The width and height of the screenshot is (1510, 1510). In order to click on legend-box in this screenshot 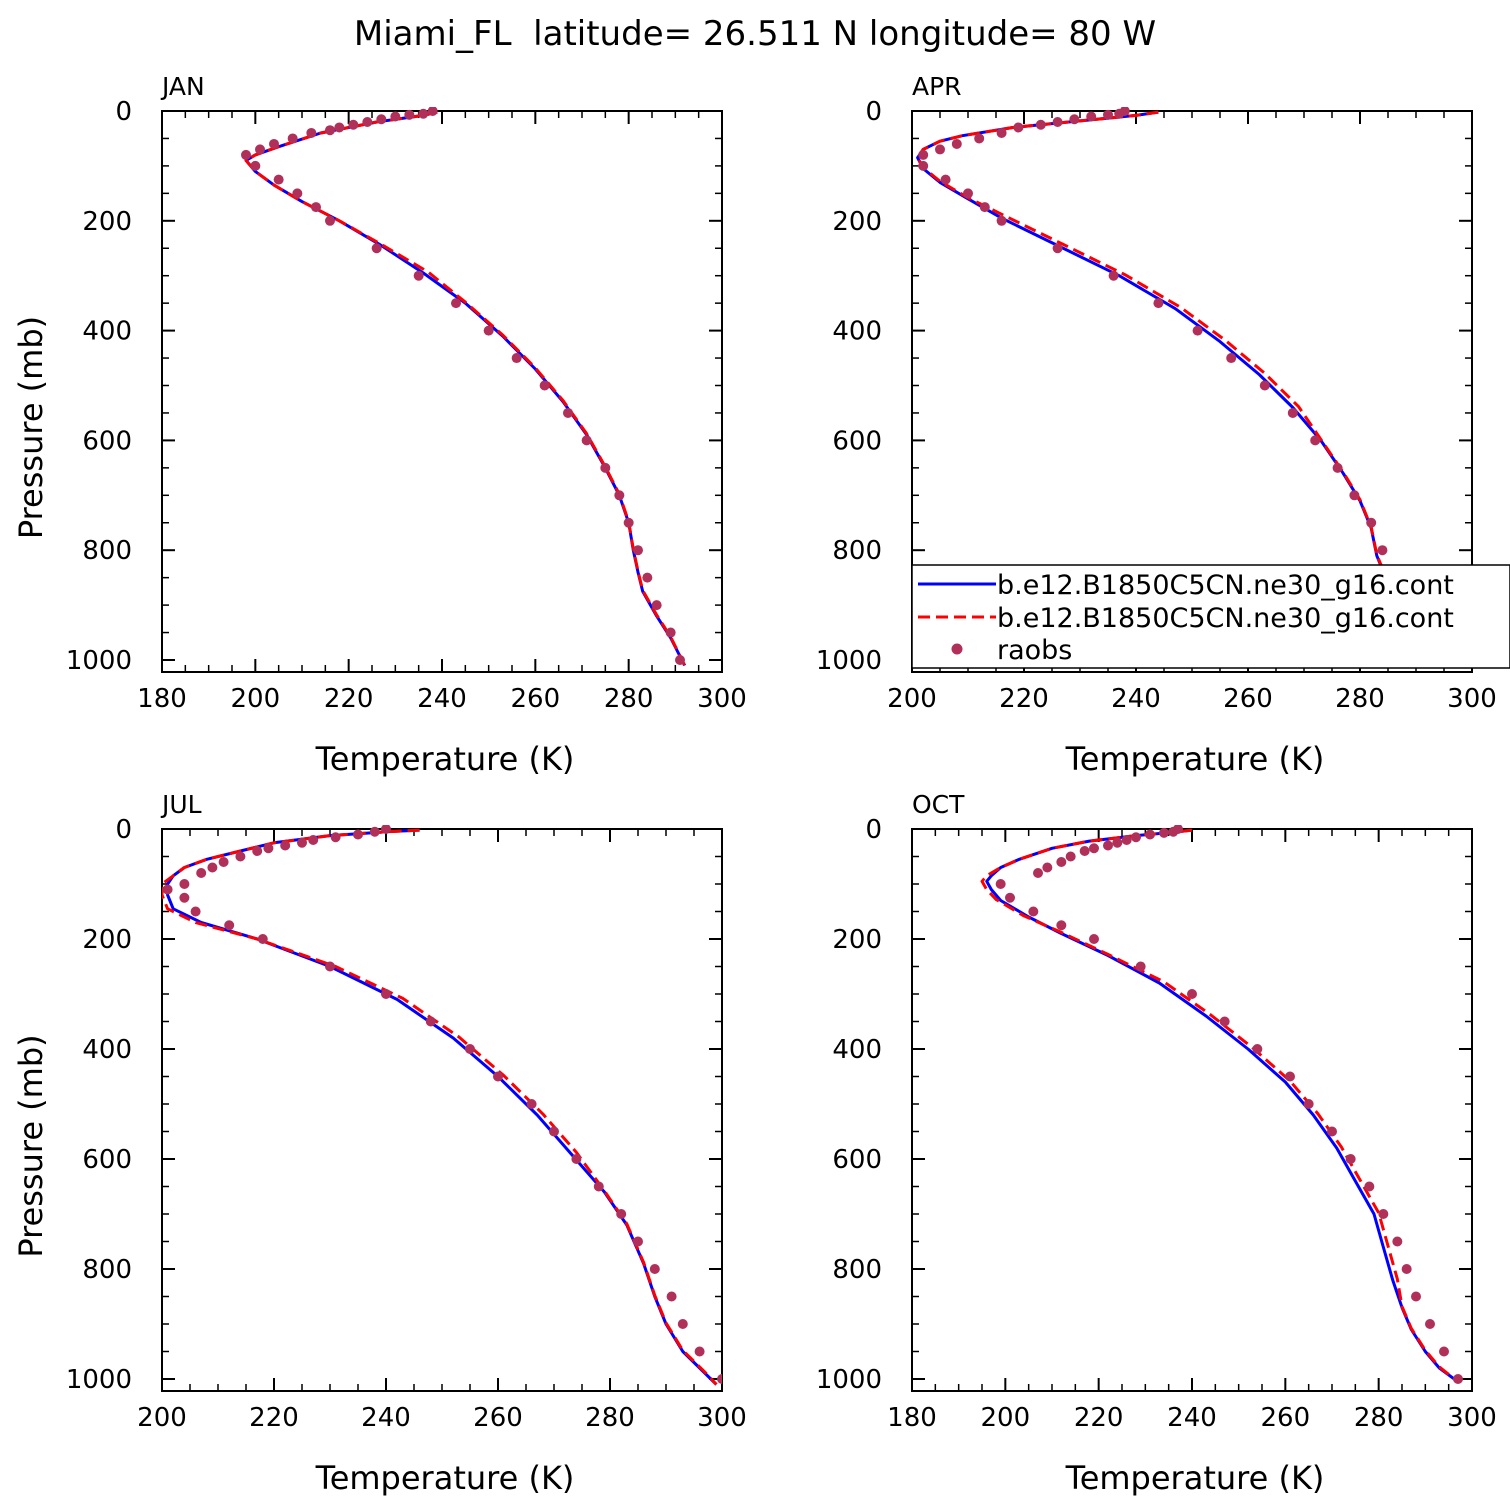, I will do `click(1210, 616)`.